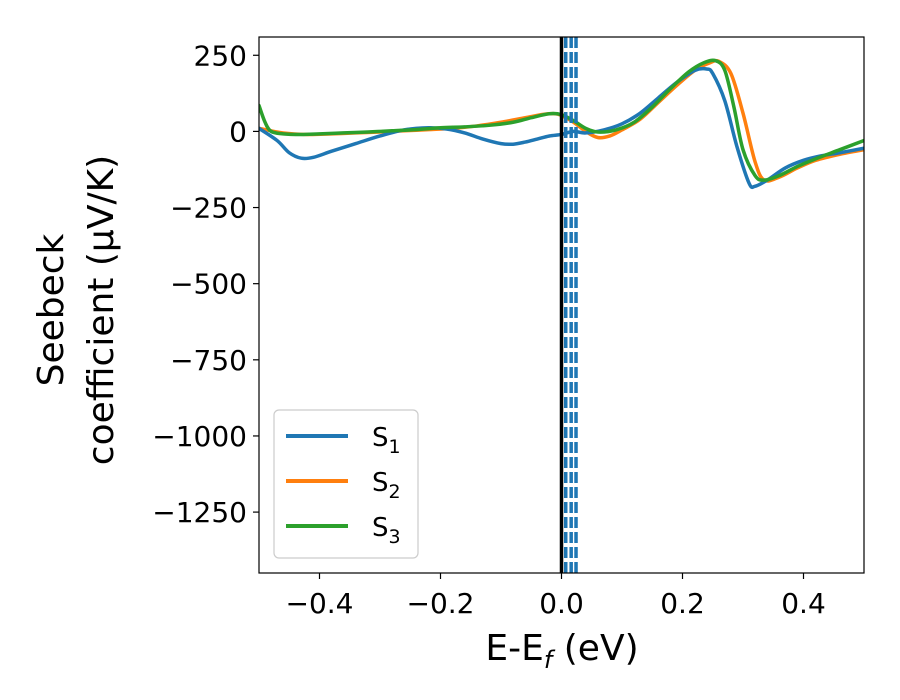  What do you see at coordinates (514, 648) in the screenshot?
I see `x-axis-title-base: E-E` at bounding box center [514, 648].